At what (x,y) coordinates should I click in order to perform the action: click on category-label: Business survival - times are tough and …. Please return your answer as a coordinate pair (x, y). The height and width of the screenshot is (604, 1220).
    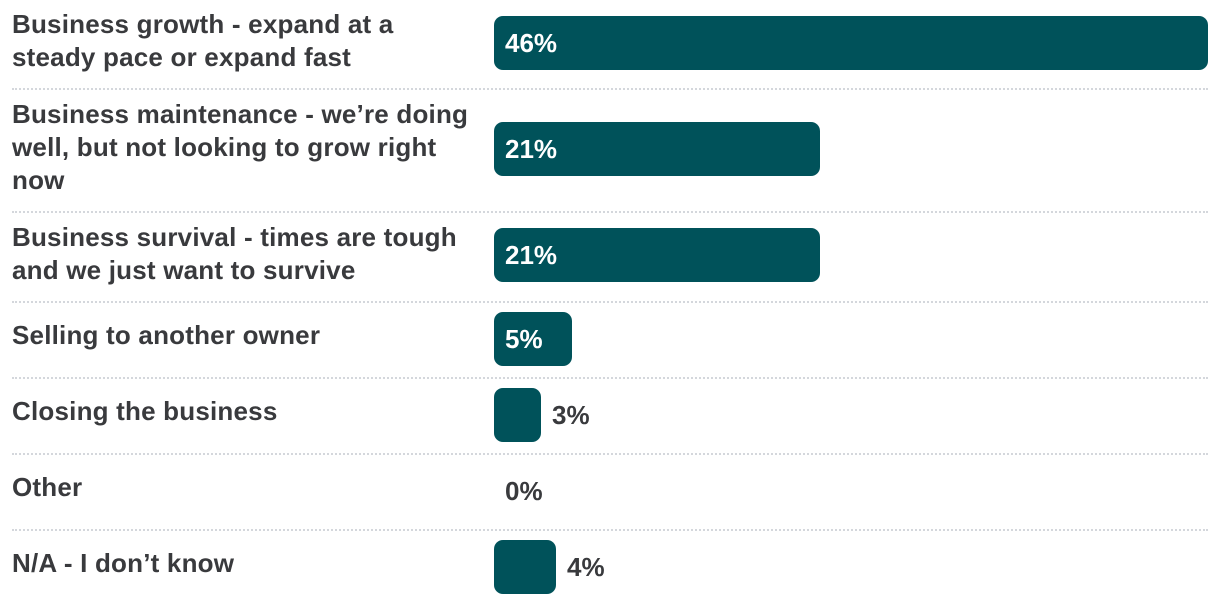
    Looking at the image, I should click on (234, 253).